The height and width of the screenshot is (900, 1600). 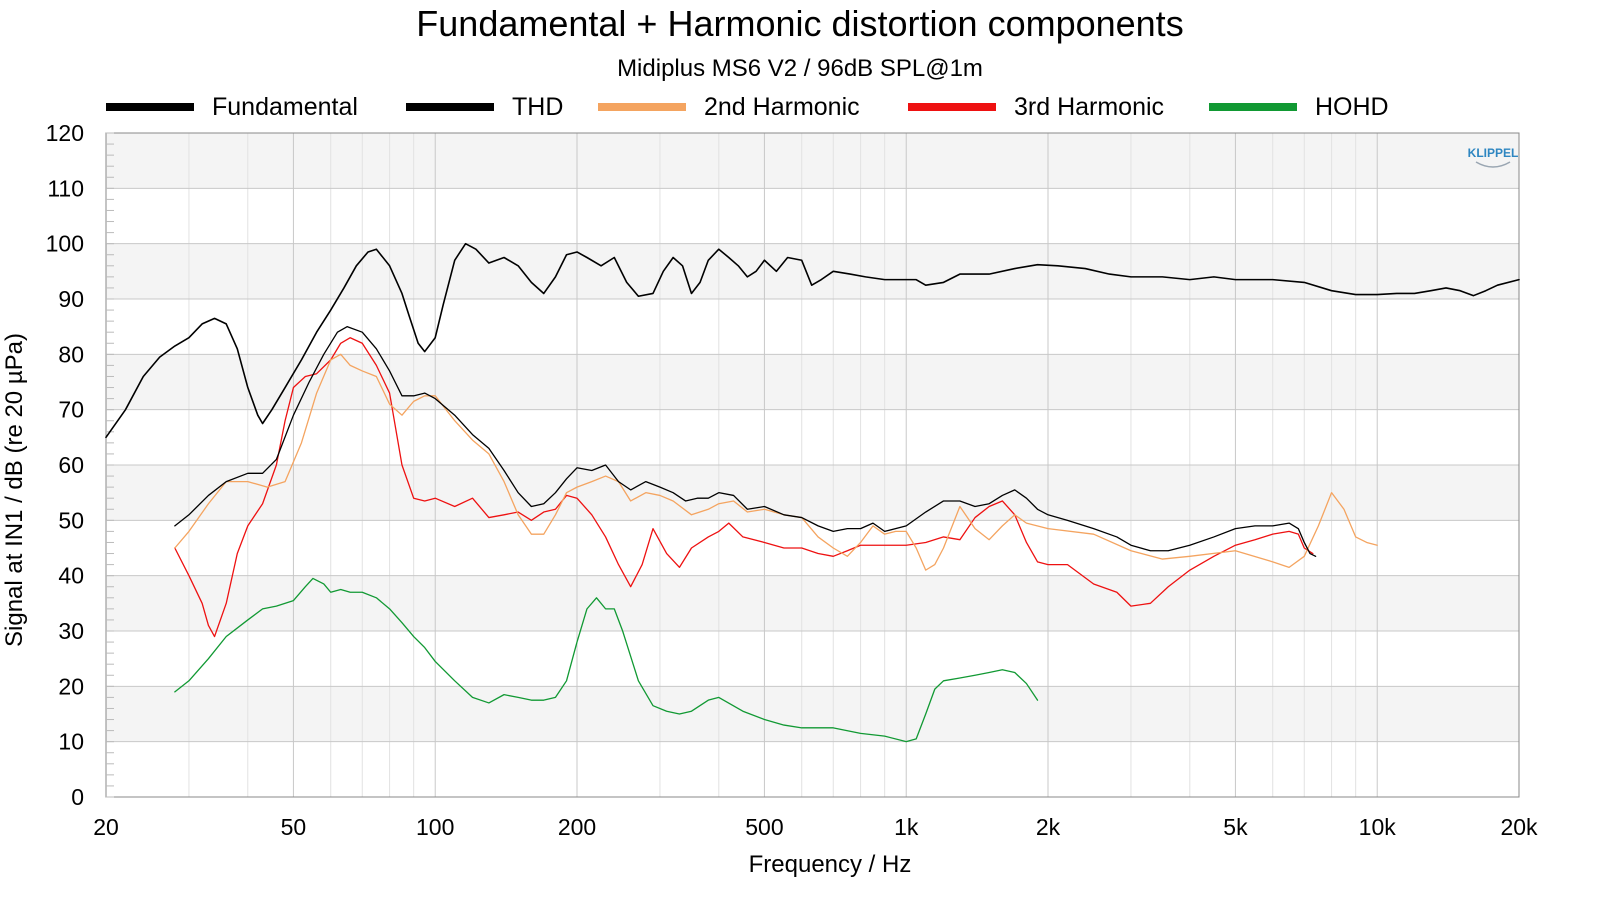 I want to click on x-tick-label: 100, so click(x=435, y=827).